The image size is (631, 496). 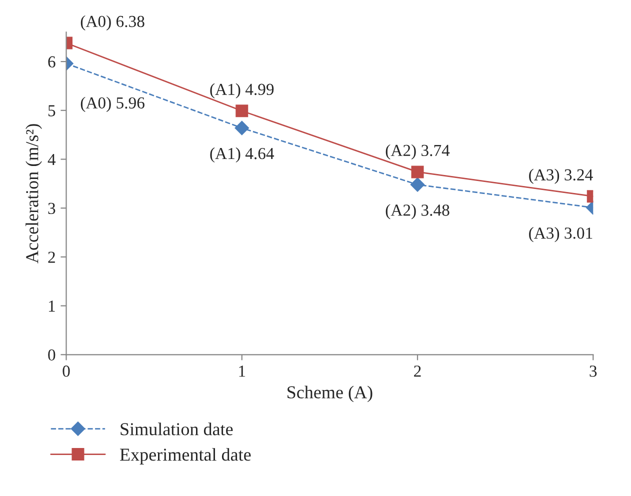 I want to click on data-label: (A2) 3.48, so click(x=418, y=212).